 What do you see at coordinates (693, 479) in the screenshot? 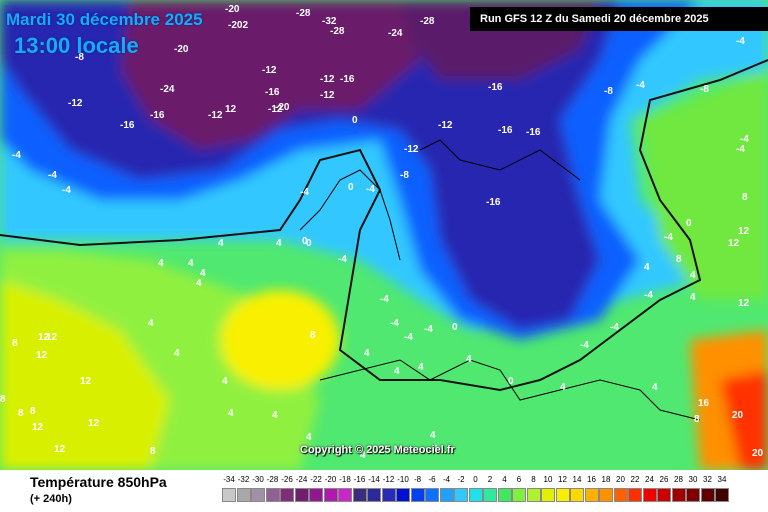
I see `legend-label: 30` at bounding box center [693, 479].